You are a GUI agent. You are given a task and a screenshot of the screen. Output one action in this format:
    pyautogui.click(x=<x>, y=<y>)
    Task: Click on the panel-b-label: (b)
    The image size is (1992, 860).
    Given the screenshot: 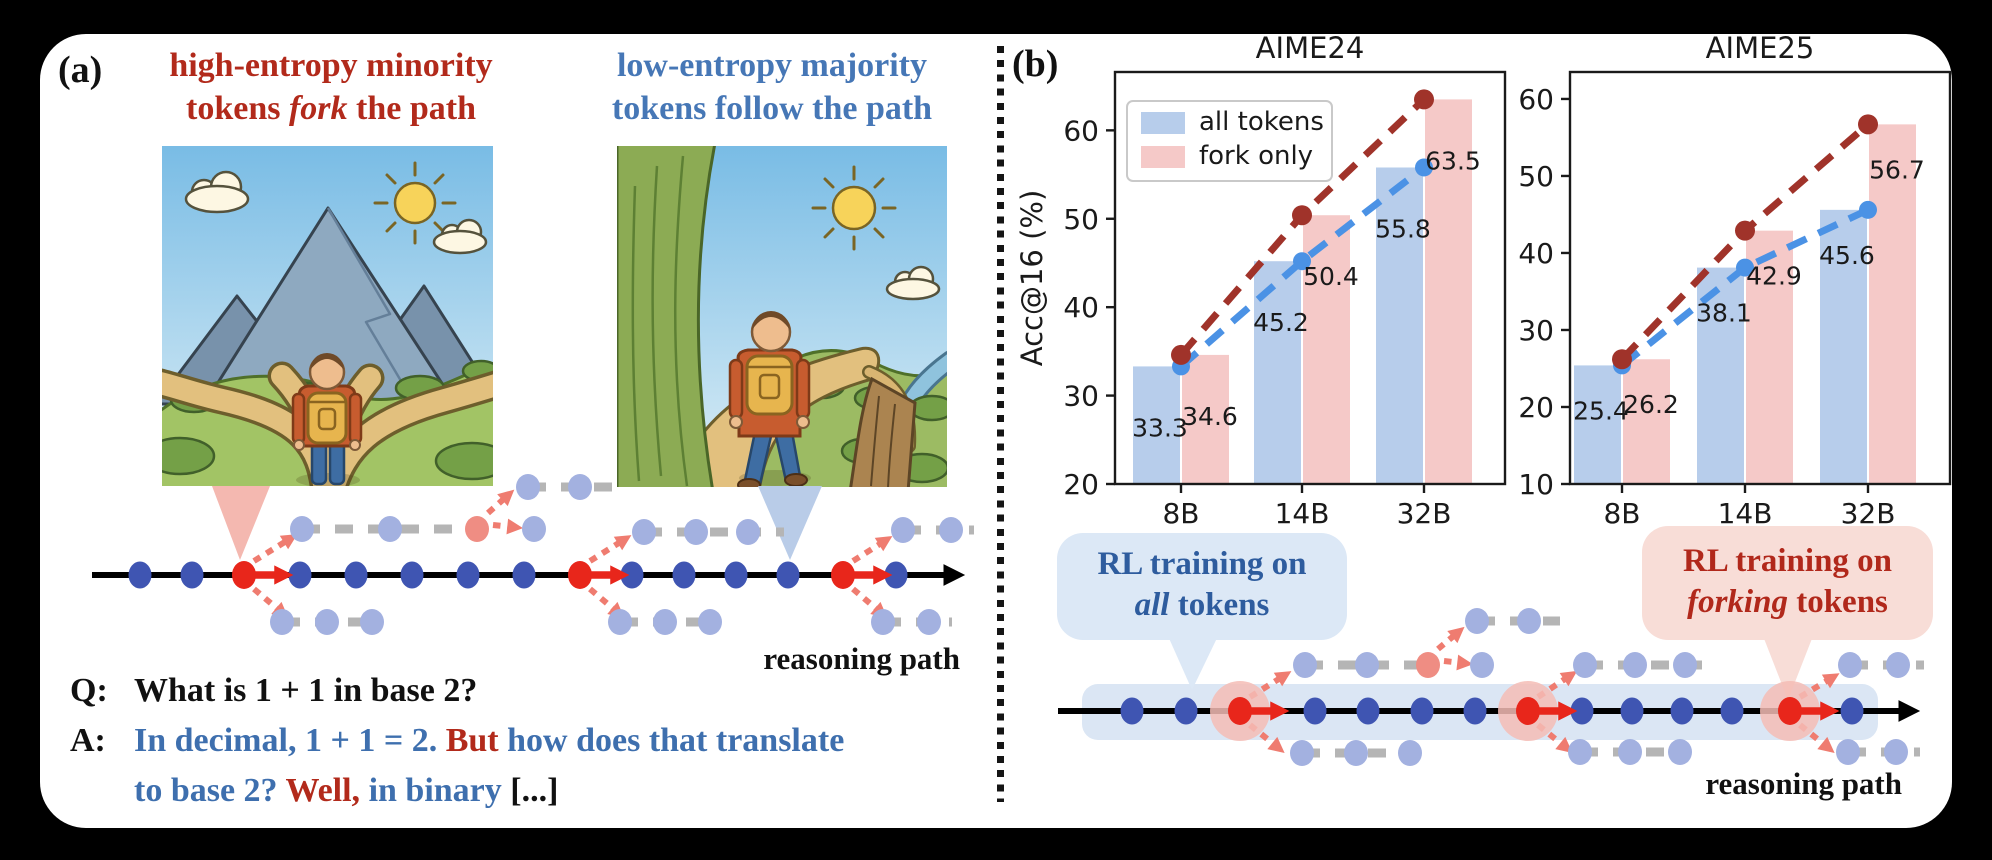 What is the action you would take?
    pyautogui.click(x=1035, y=64)
    